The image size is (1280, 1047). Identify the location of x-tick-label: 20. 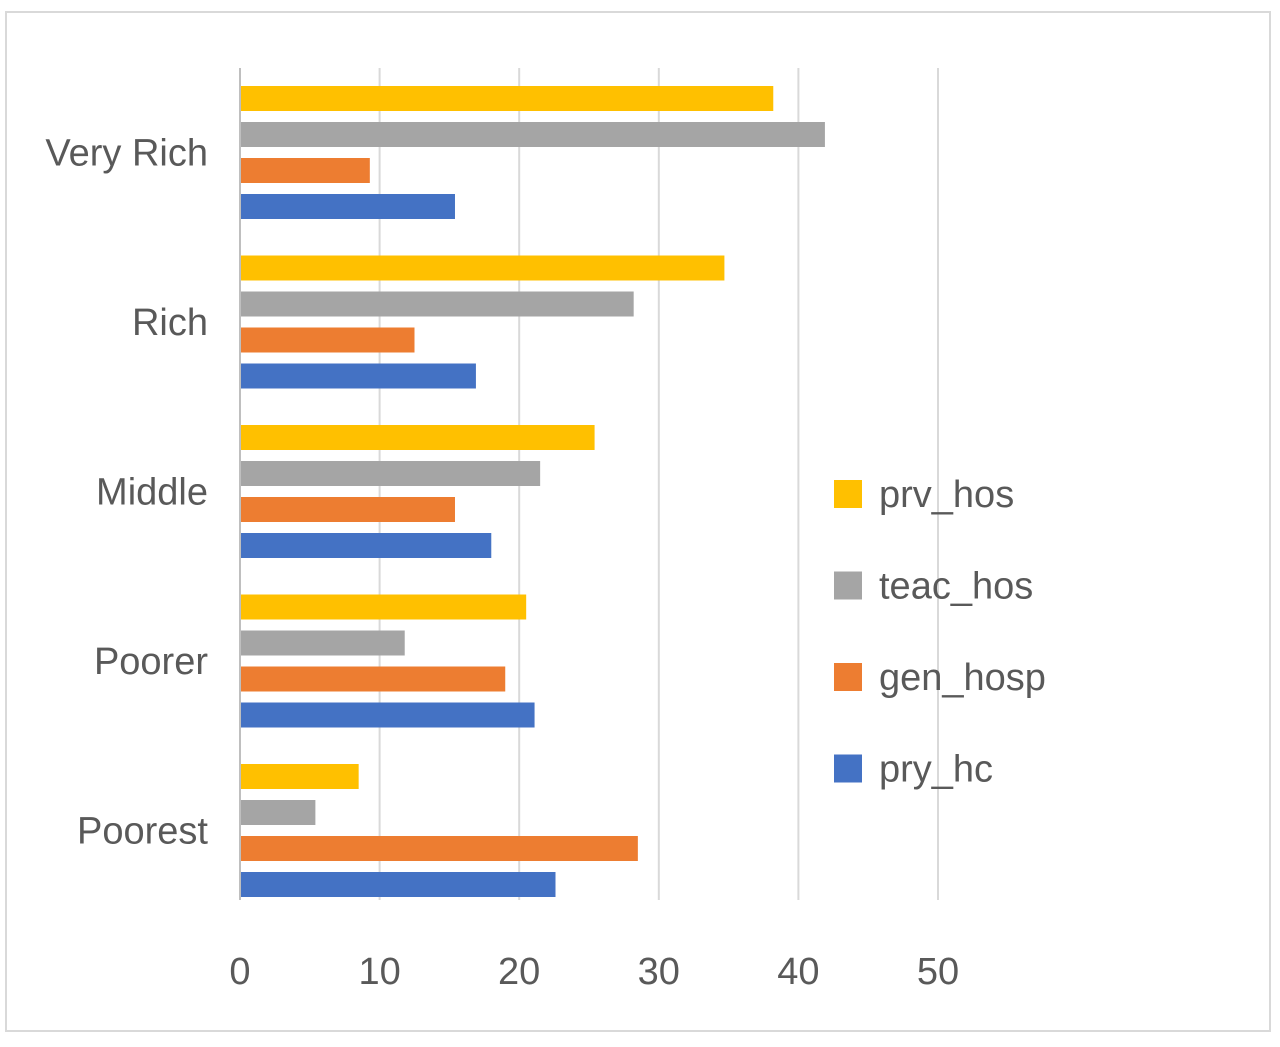
(519, 972).